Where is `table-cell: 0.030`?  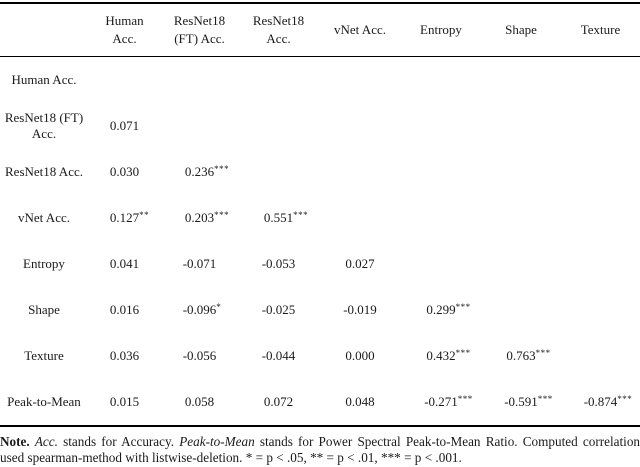 table-cell: 0.030 is located at coordinates (124, 172).